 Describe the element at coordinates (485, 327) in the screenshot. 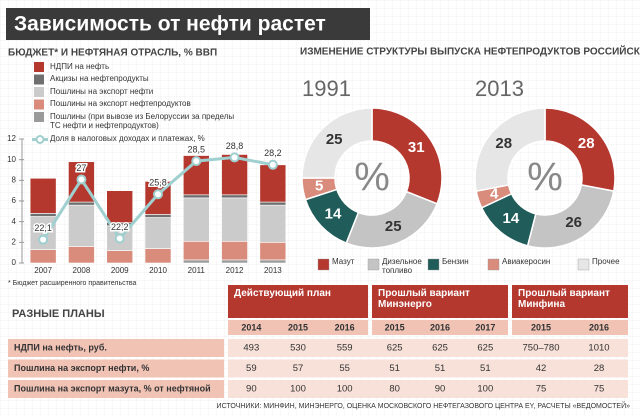

I see `year-label: 2017` at that location.